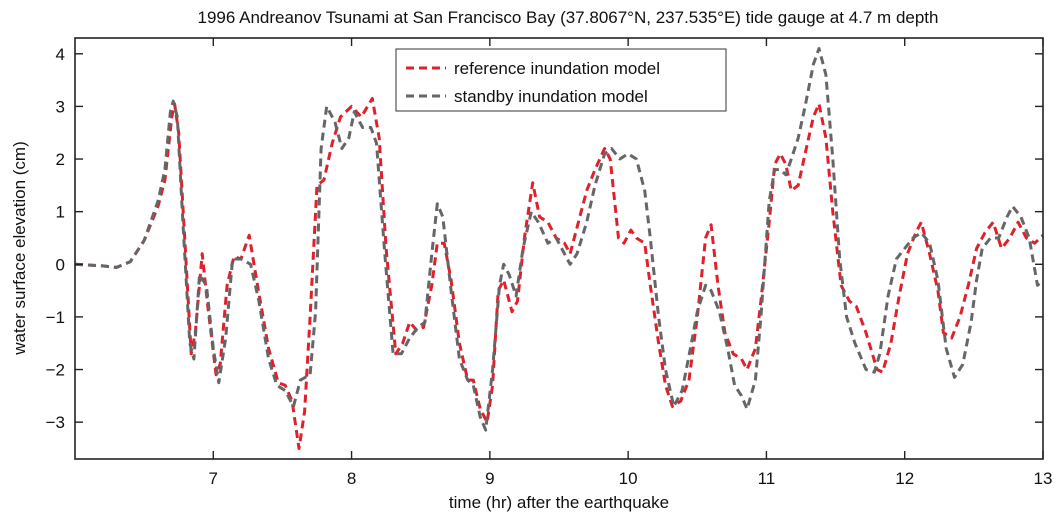 This screenshot has height=520, width=1054. I want to click on x-tick-label: 9, so click(489, 478).